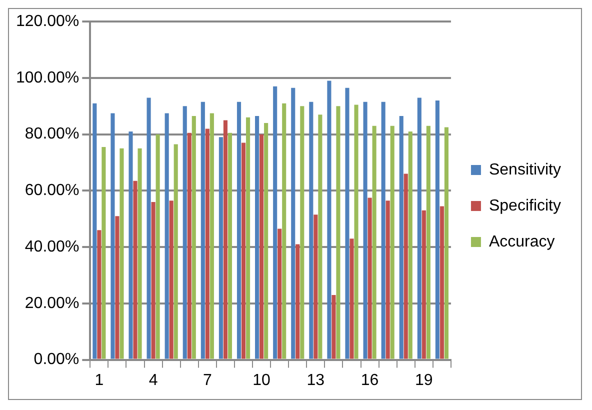 The width and height of the screenshot is (592, 410). I want to click on legend-label: Sensitivity, so click(525, 169).